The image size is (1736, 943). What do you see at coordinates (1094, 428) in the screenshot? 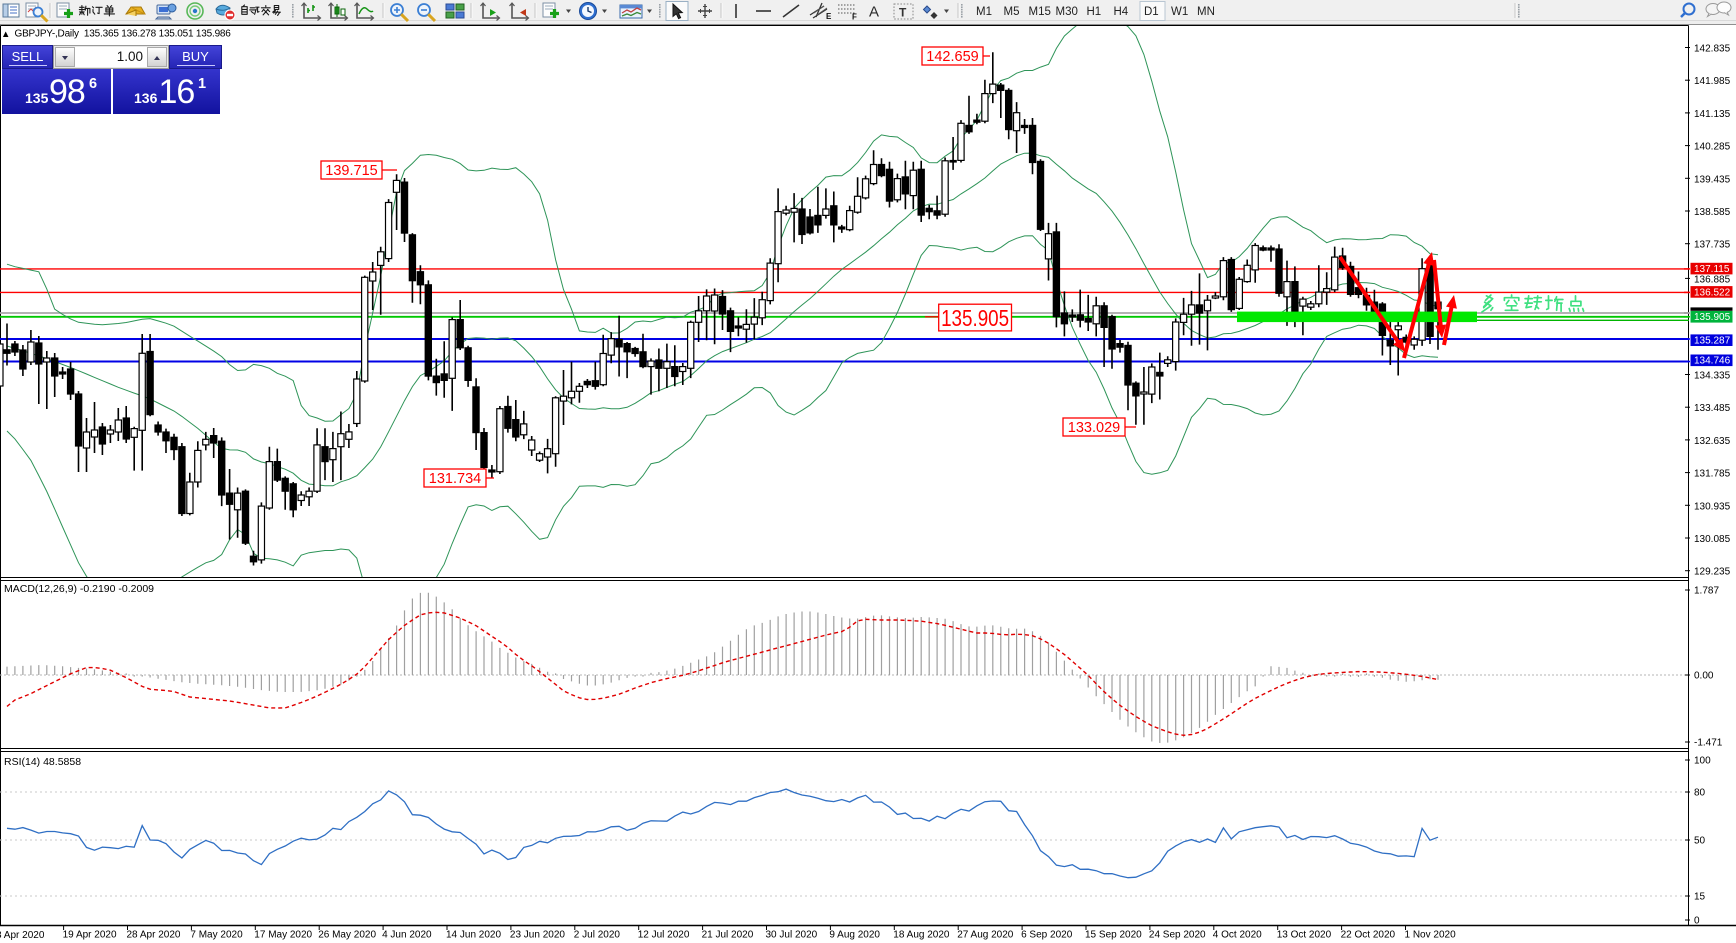
I see `svg-text: 133.029` at bounding box center [1094, 428].